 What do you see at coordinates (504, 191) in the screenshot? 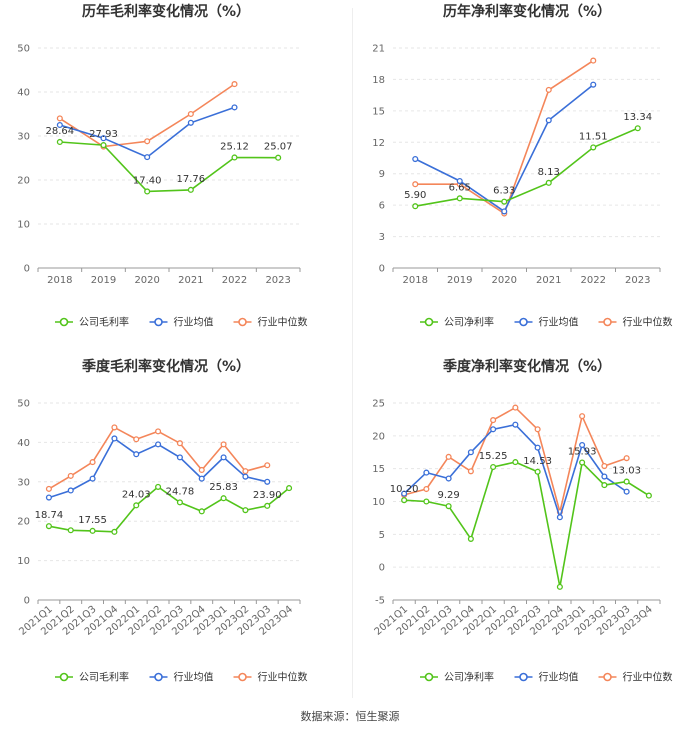
I see `data-label: 6.33` at bounding box center [504, 191].